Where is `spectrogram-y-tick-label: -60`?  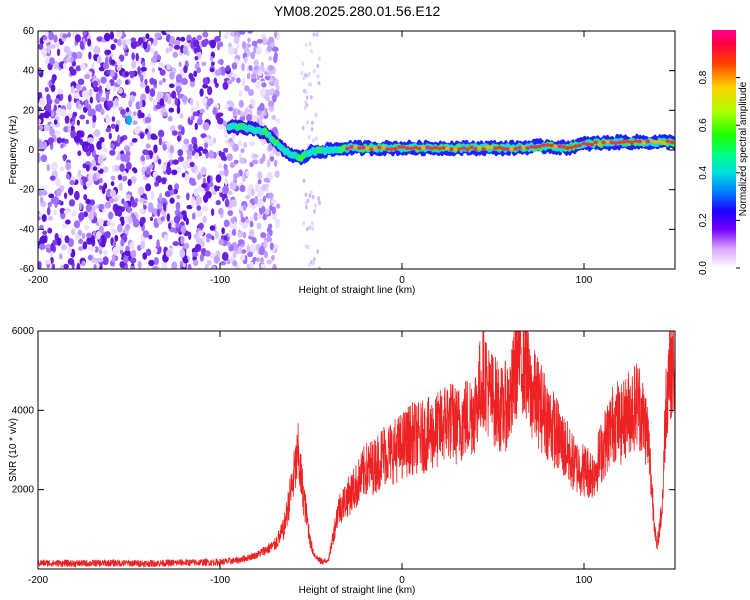 spectrogram-y-tick-label: -60 is located at coordinates (27, 269).